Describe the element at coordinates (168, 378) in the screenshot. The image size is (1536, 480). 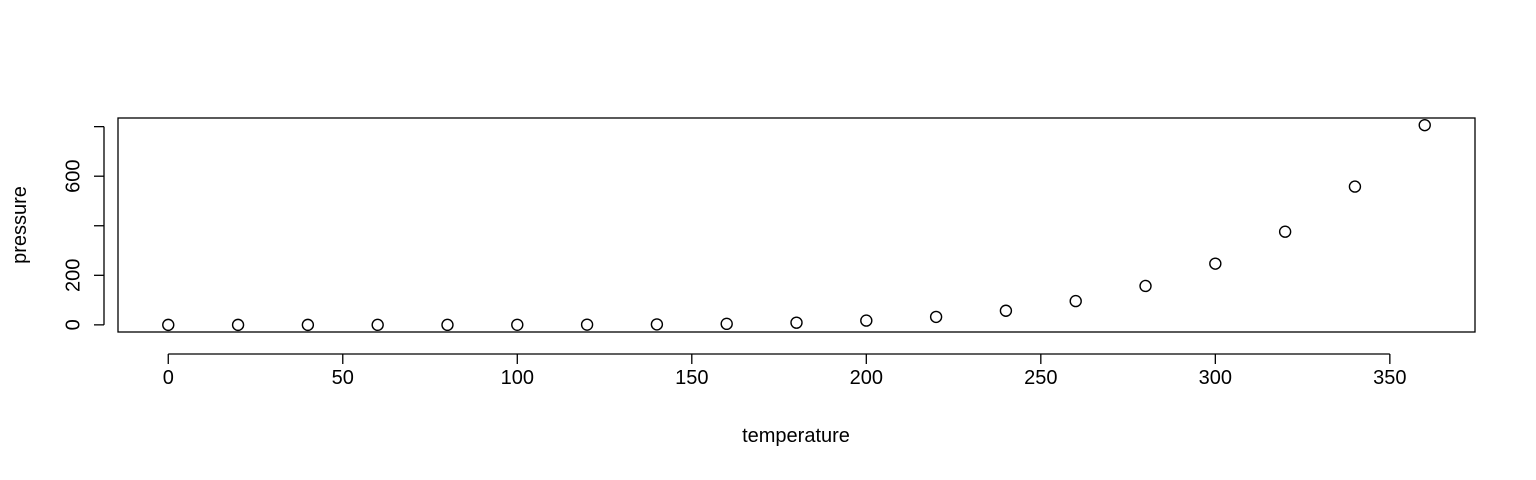
I see `x-tick-label: 0` at that location.